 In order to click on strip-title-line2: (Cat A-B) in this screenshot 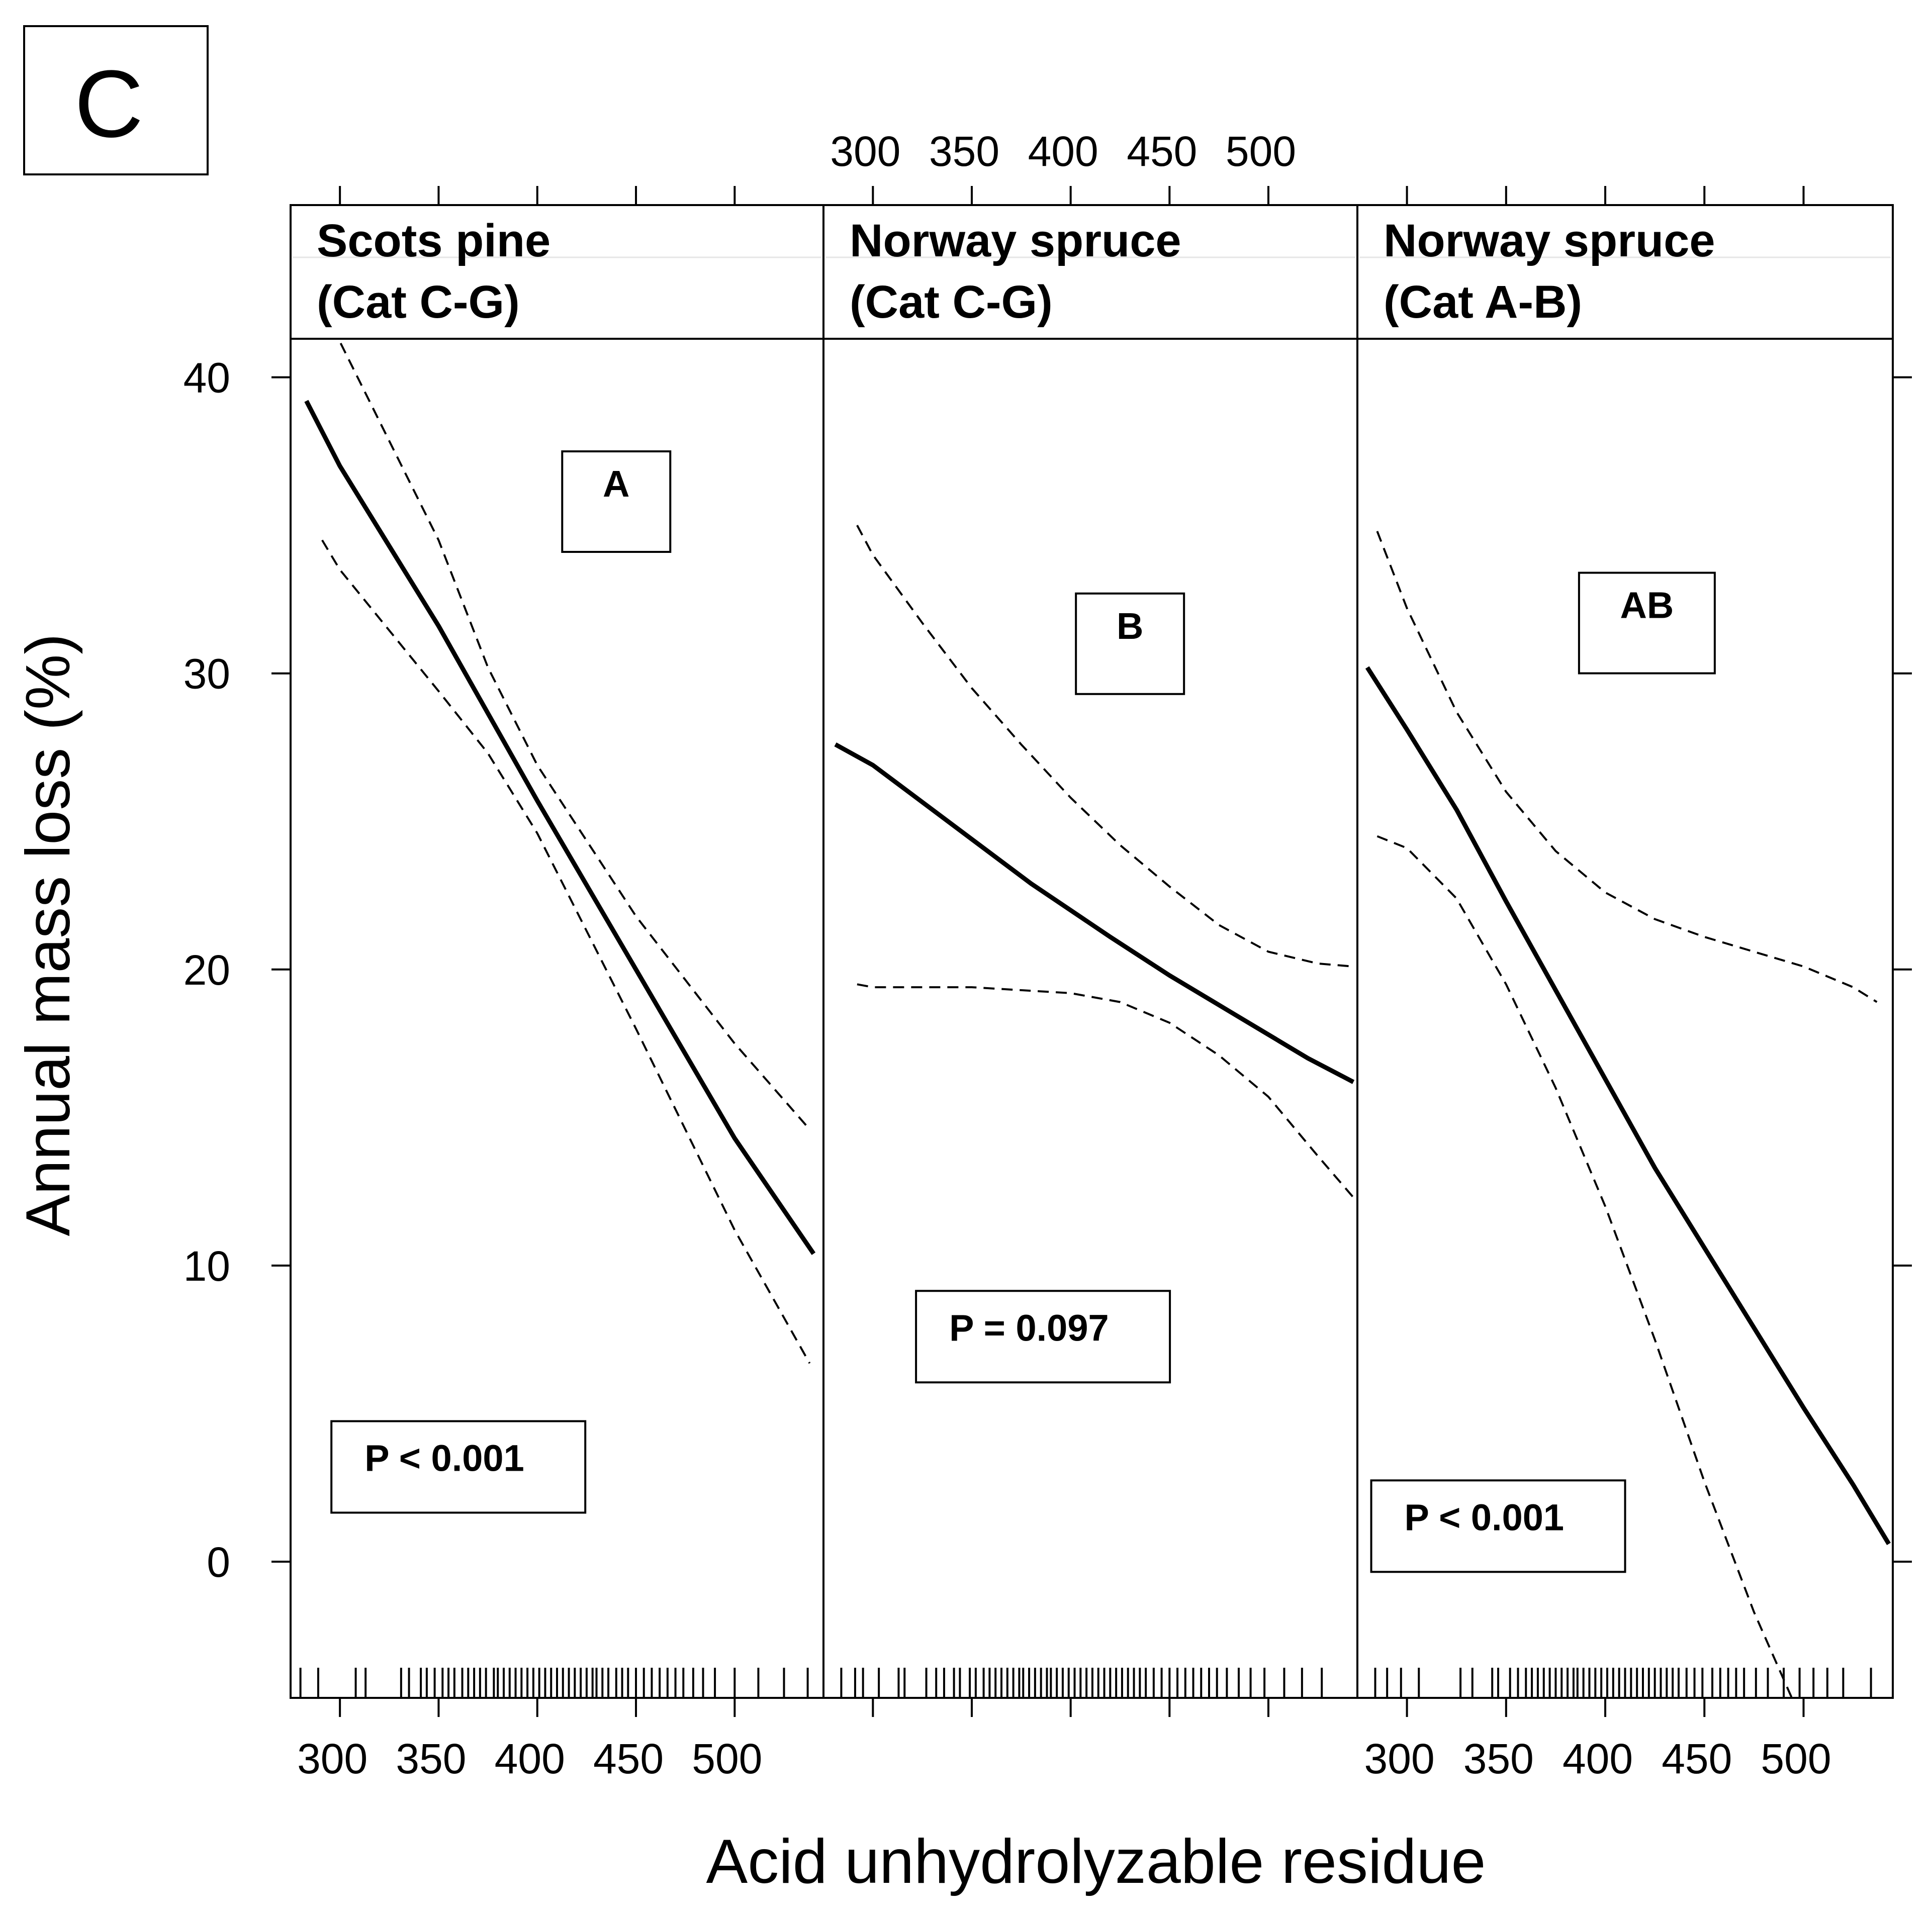, I will do `click(1483, 302)`.